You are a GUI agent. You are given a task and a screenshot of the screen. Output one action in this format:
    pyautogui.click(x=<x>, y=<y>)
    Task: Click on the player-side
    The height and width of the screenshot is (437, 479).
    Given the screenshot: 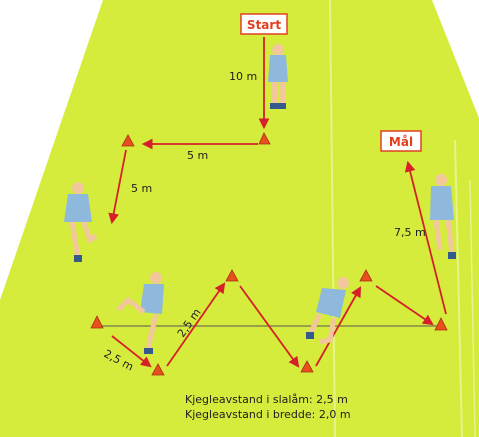 What is the action you would take?
    pyautogui.click(x=81, y=222)
    